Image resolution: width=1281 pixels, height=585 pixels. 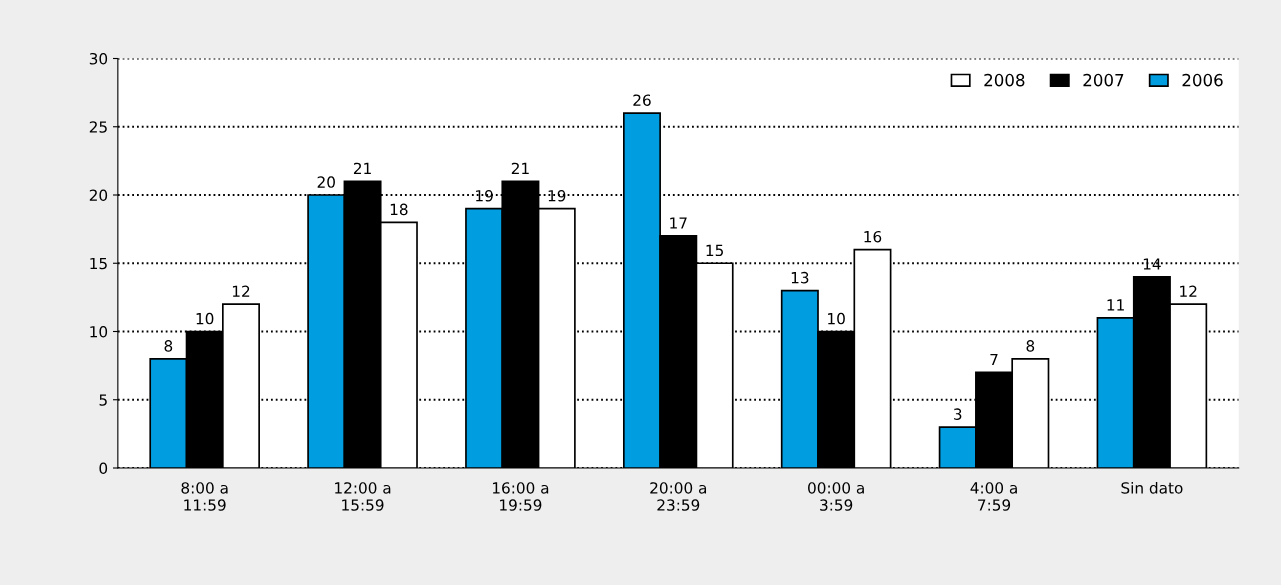 What do you see at coordinates (714, 250) in the screenshot?
I see `data-label: 15` at bounding box center [714, 250].